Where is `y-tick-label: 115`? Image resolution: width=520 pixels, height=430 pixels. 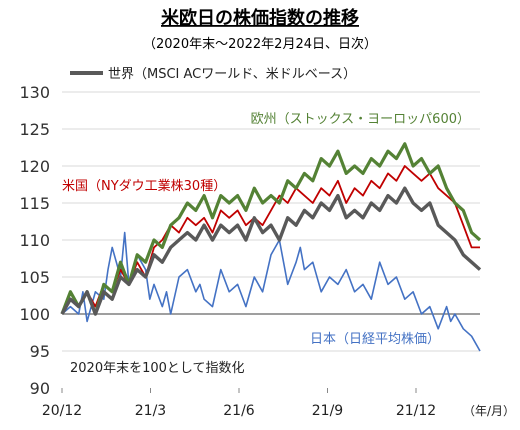 y-tick-label: 115 is located at coordinates (34, 203).